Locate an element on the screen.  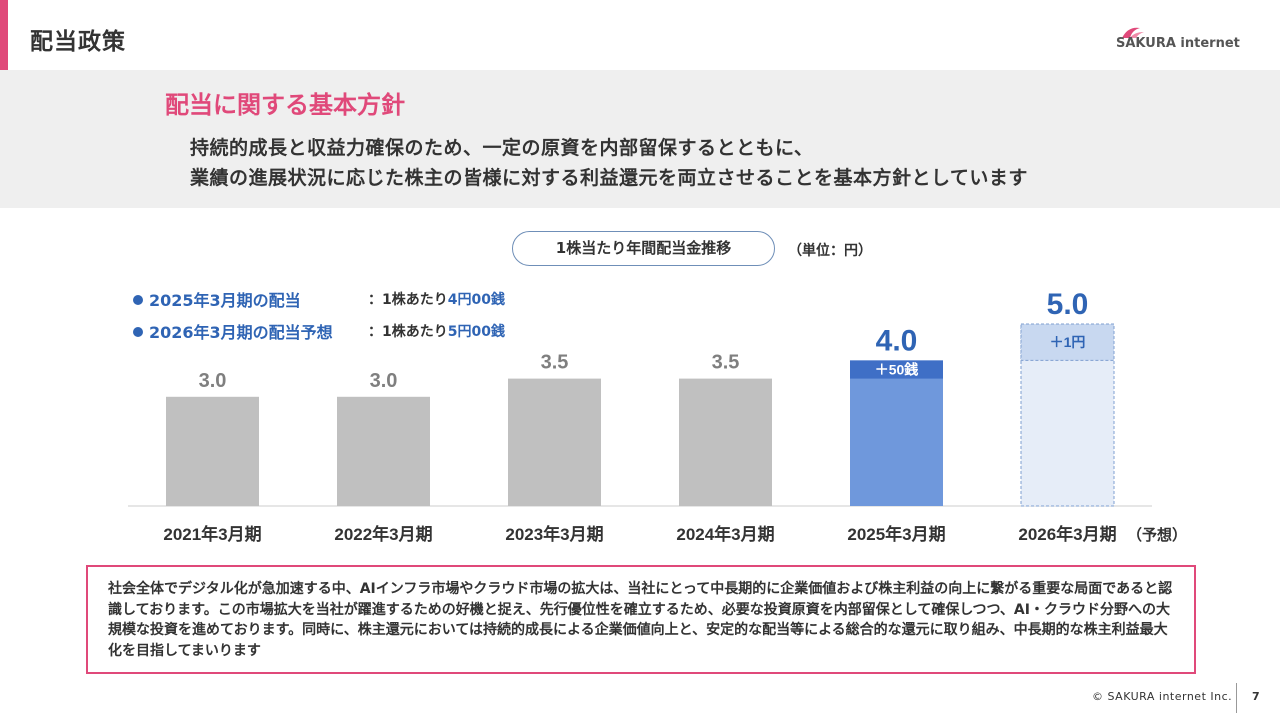
page-title: 配当政策 is located at coordinates (78, 42).